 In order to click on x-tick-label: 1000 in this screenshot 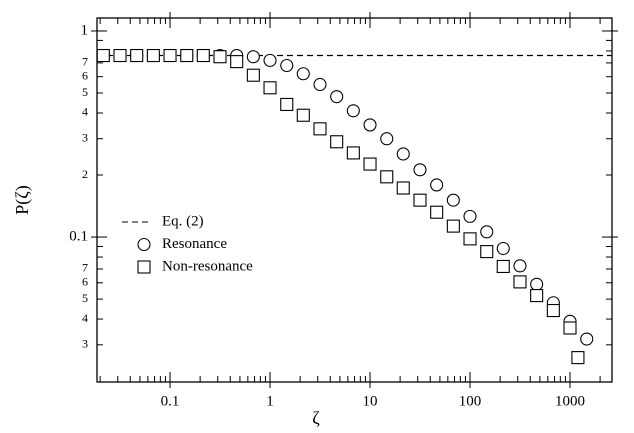, I will do `click(570, 401)`.